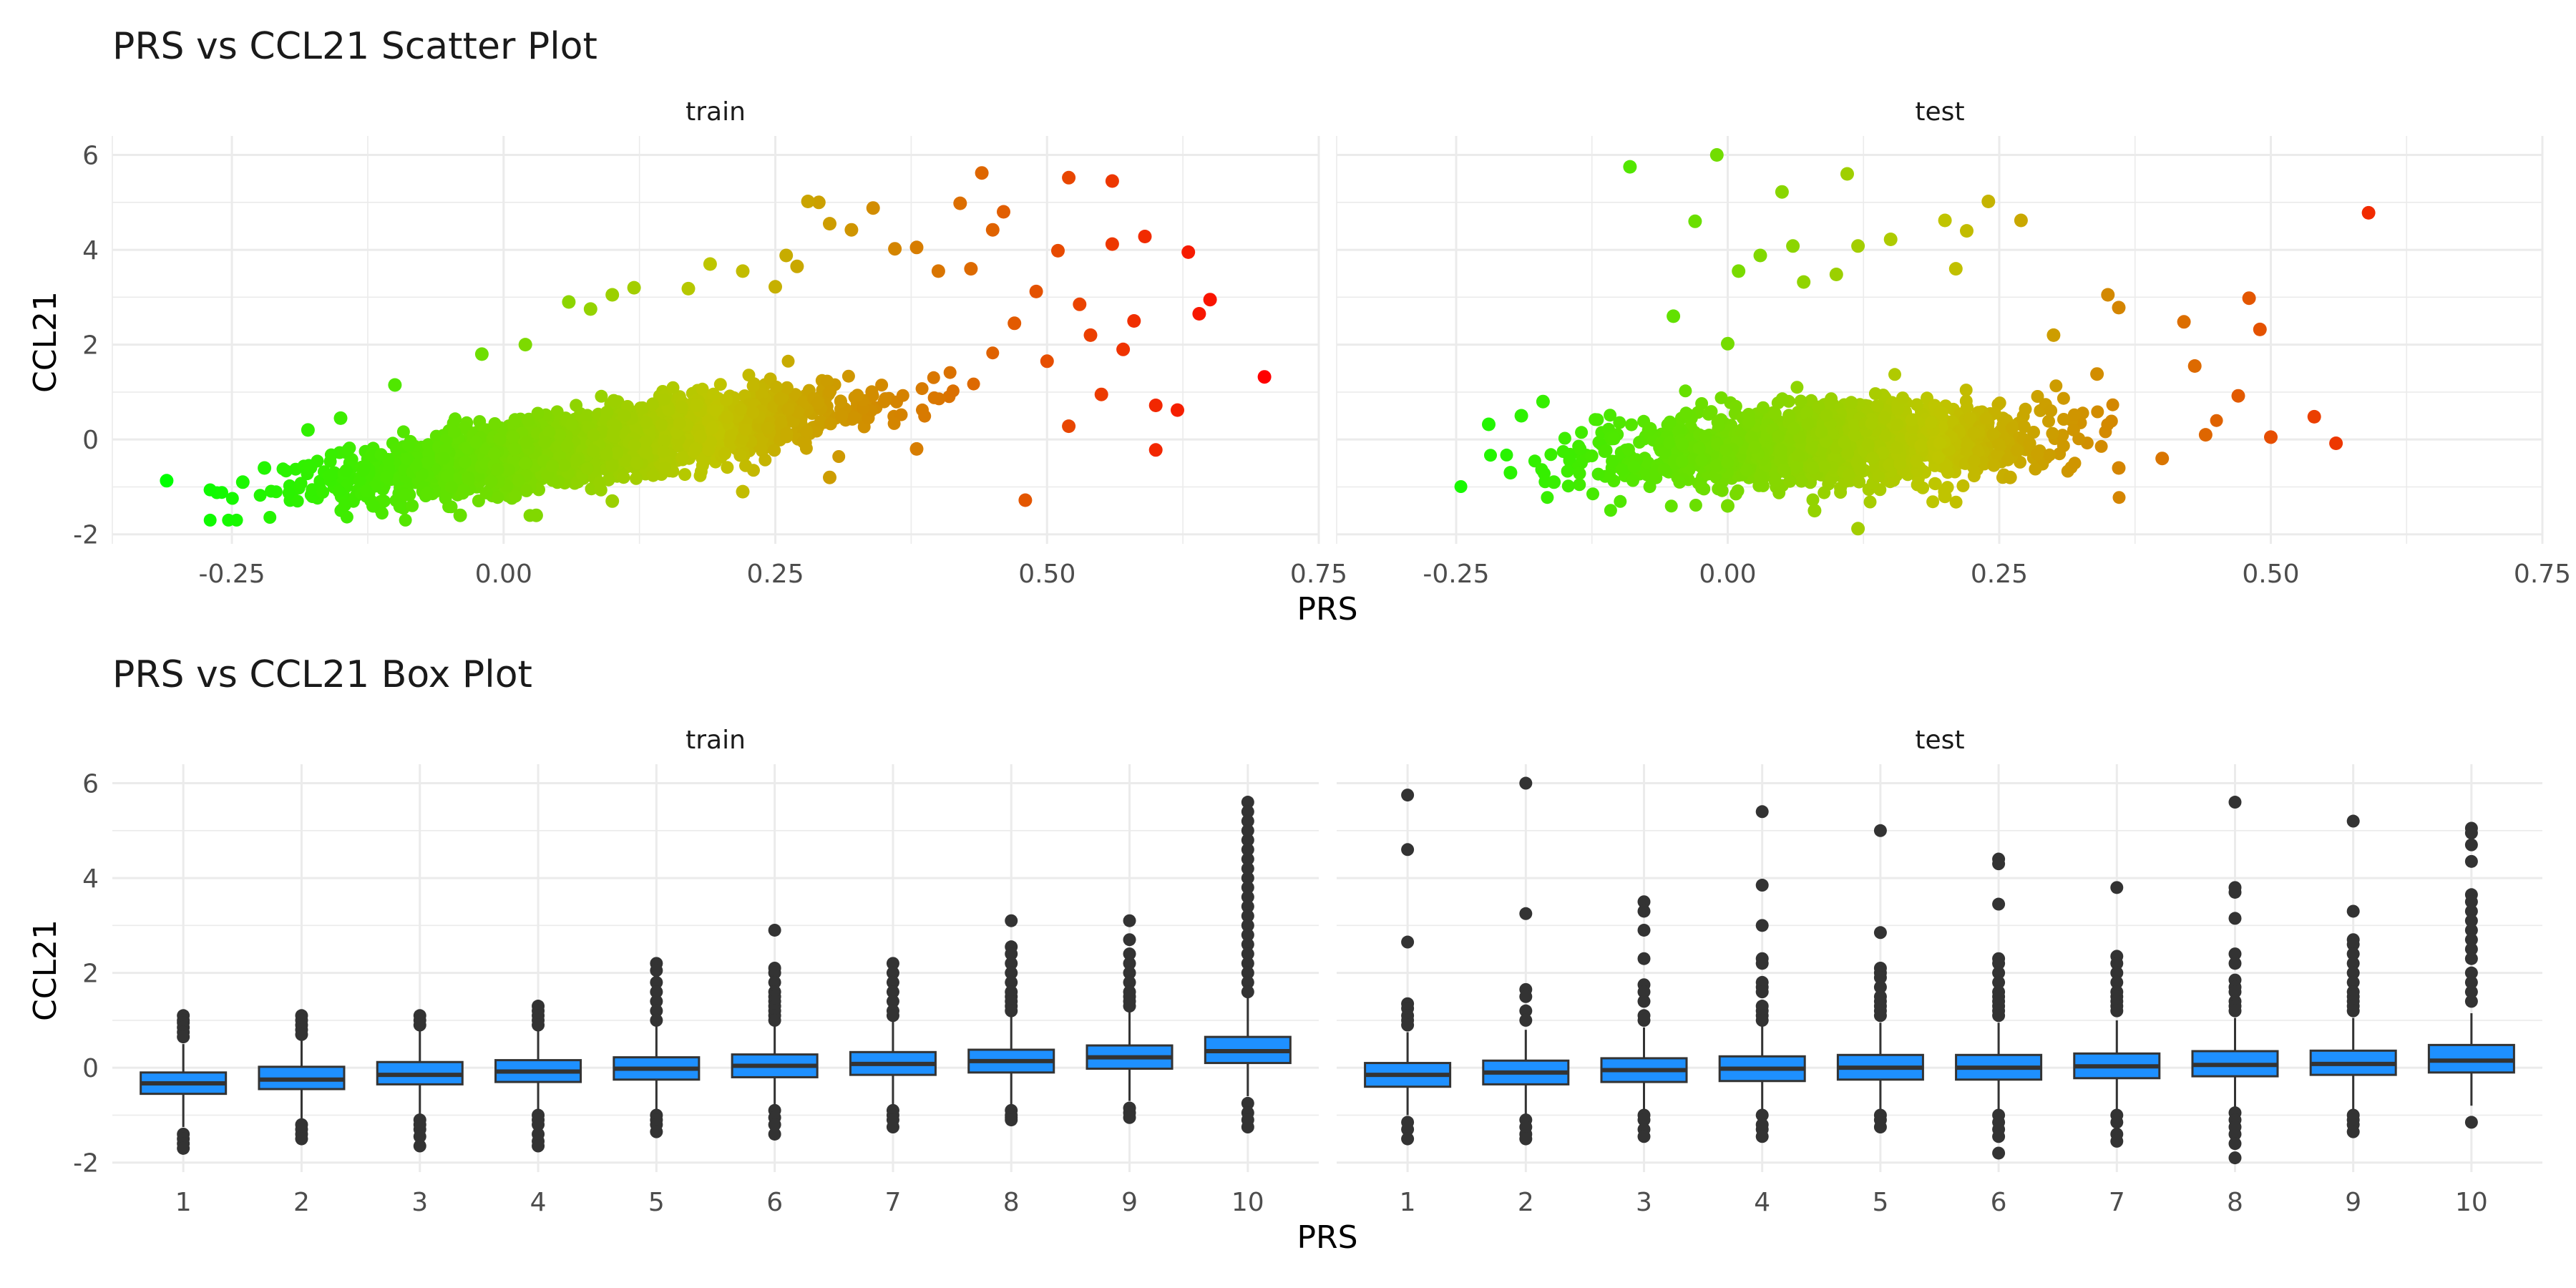 Image resolution: width=2576 pixels, height=1288 pixels. Describe the element at coordinates (1939, 740) in the screenshot. I see `box-strip-test: test` at that location.